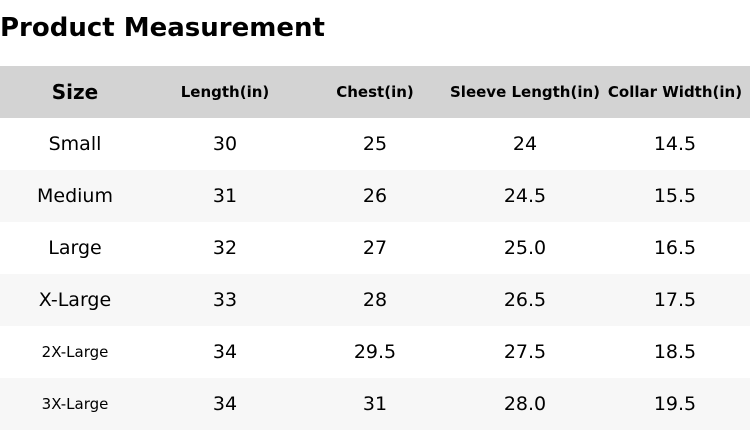  I want to click on cell-sleeve-length: 28.0, so click(525, 404).